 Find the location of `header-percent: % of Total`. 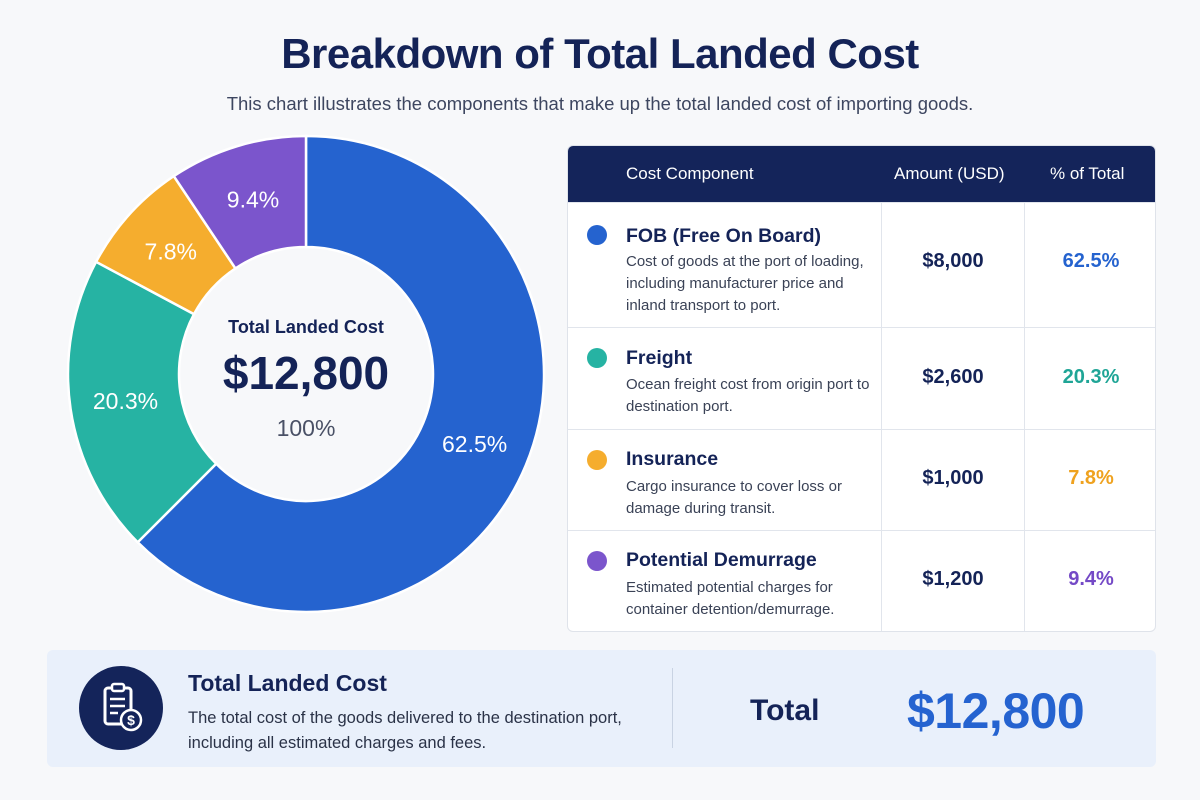

header-percent: % of Total is located at coordinates (1087, 173).